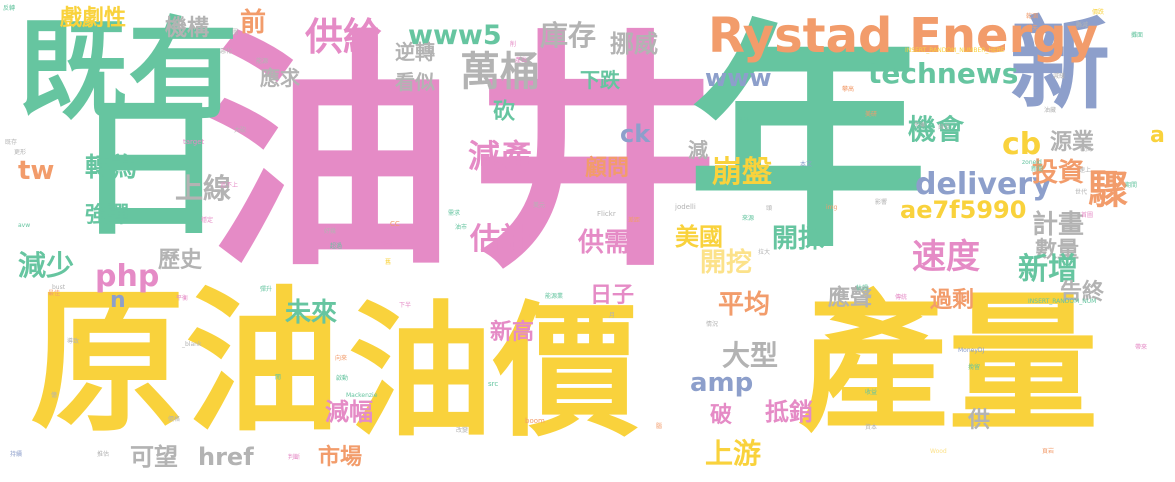  I want to click on cloud-word: 平均, so click(744, 305).